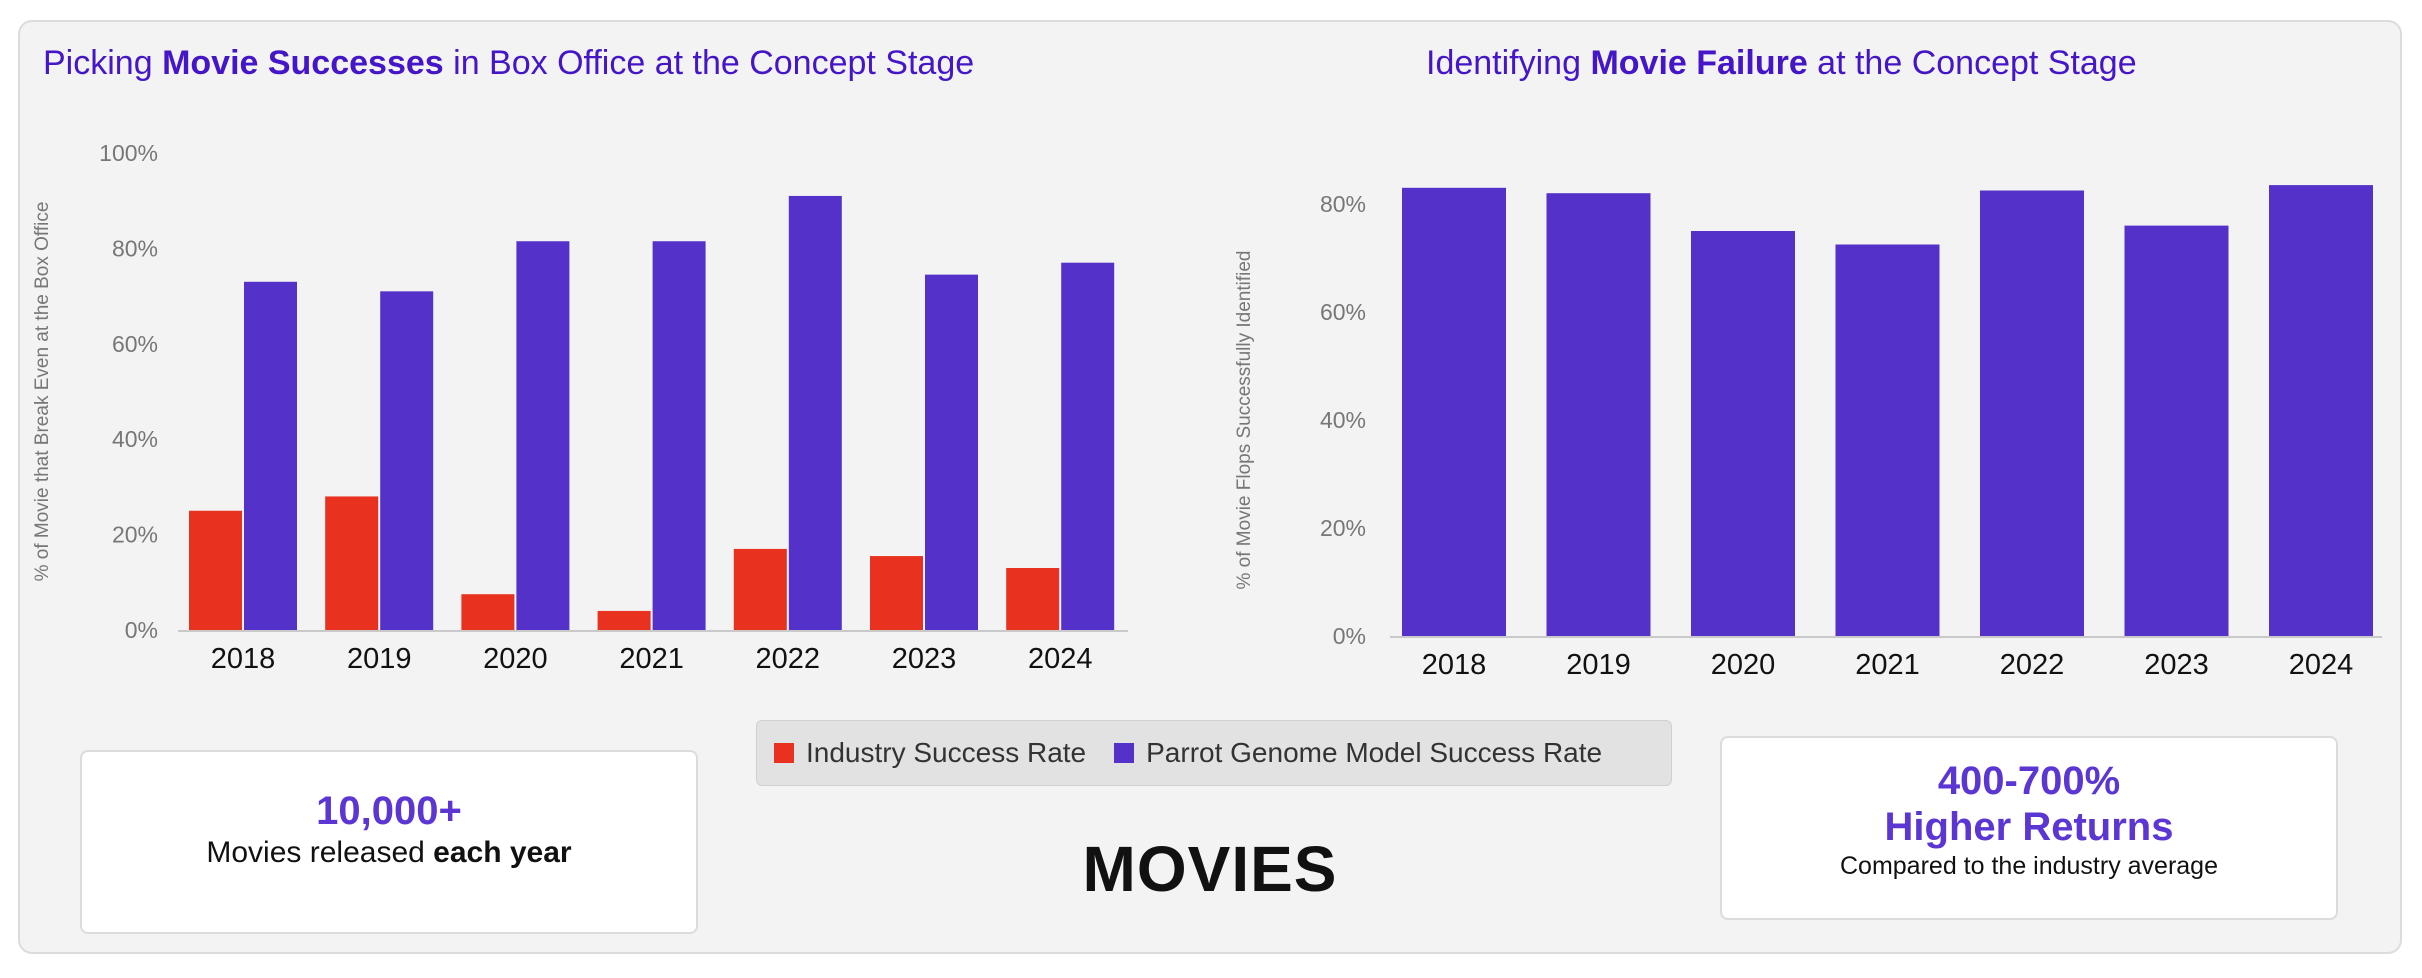  Describe the element at coordinates (1743, 665) in the screenshot. I see `chart2-xtick-label: 2020` at that location.